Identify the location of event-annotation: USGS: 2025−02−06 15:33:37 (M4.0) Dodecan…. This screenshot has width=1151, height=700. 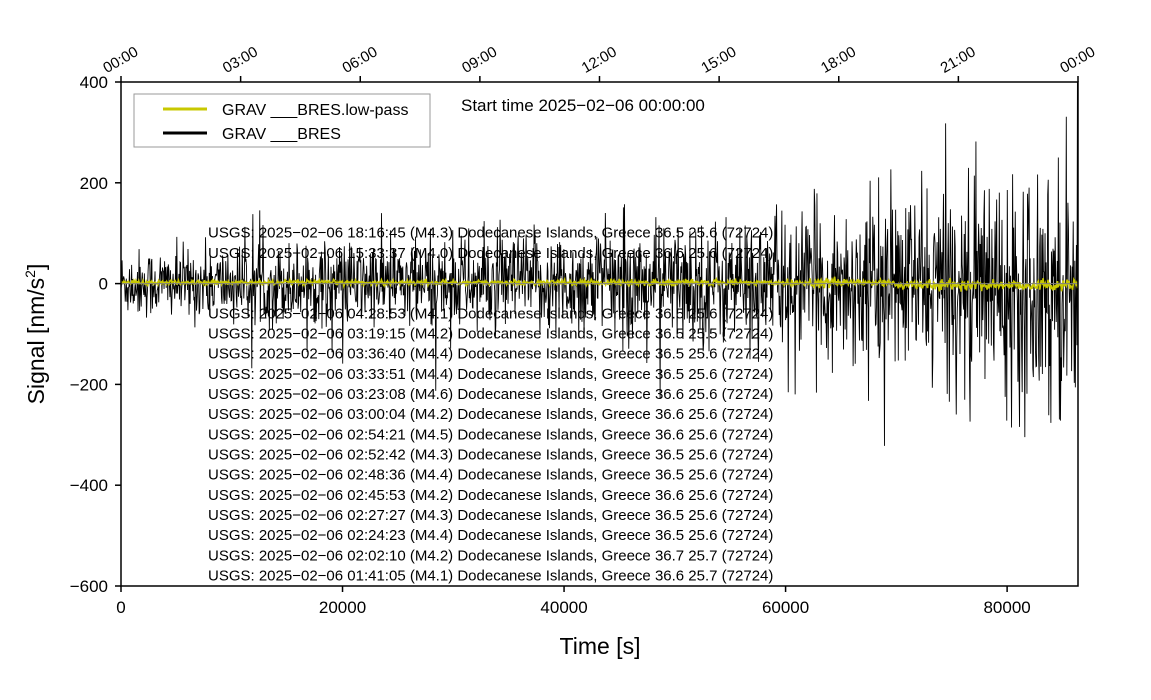
(490, 253).